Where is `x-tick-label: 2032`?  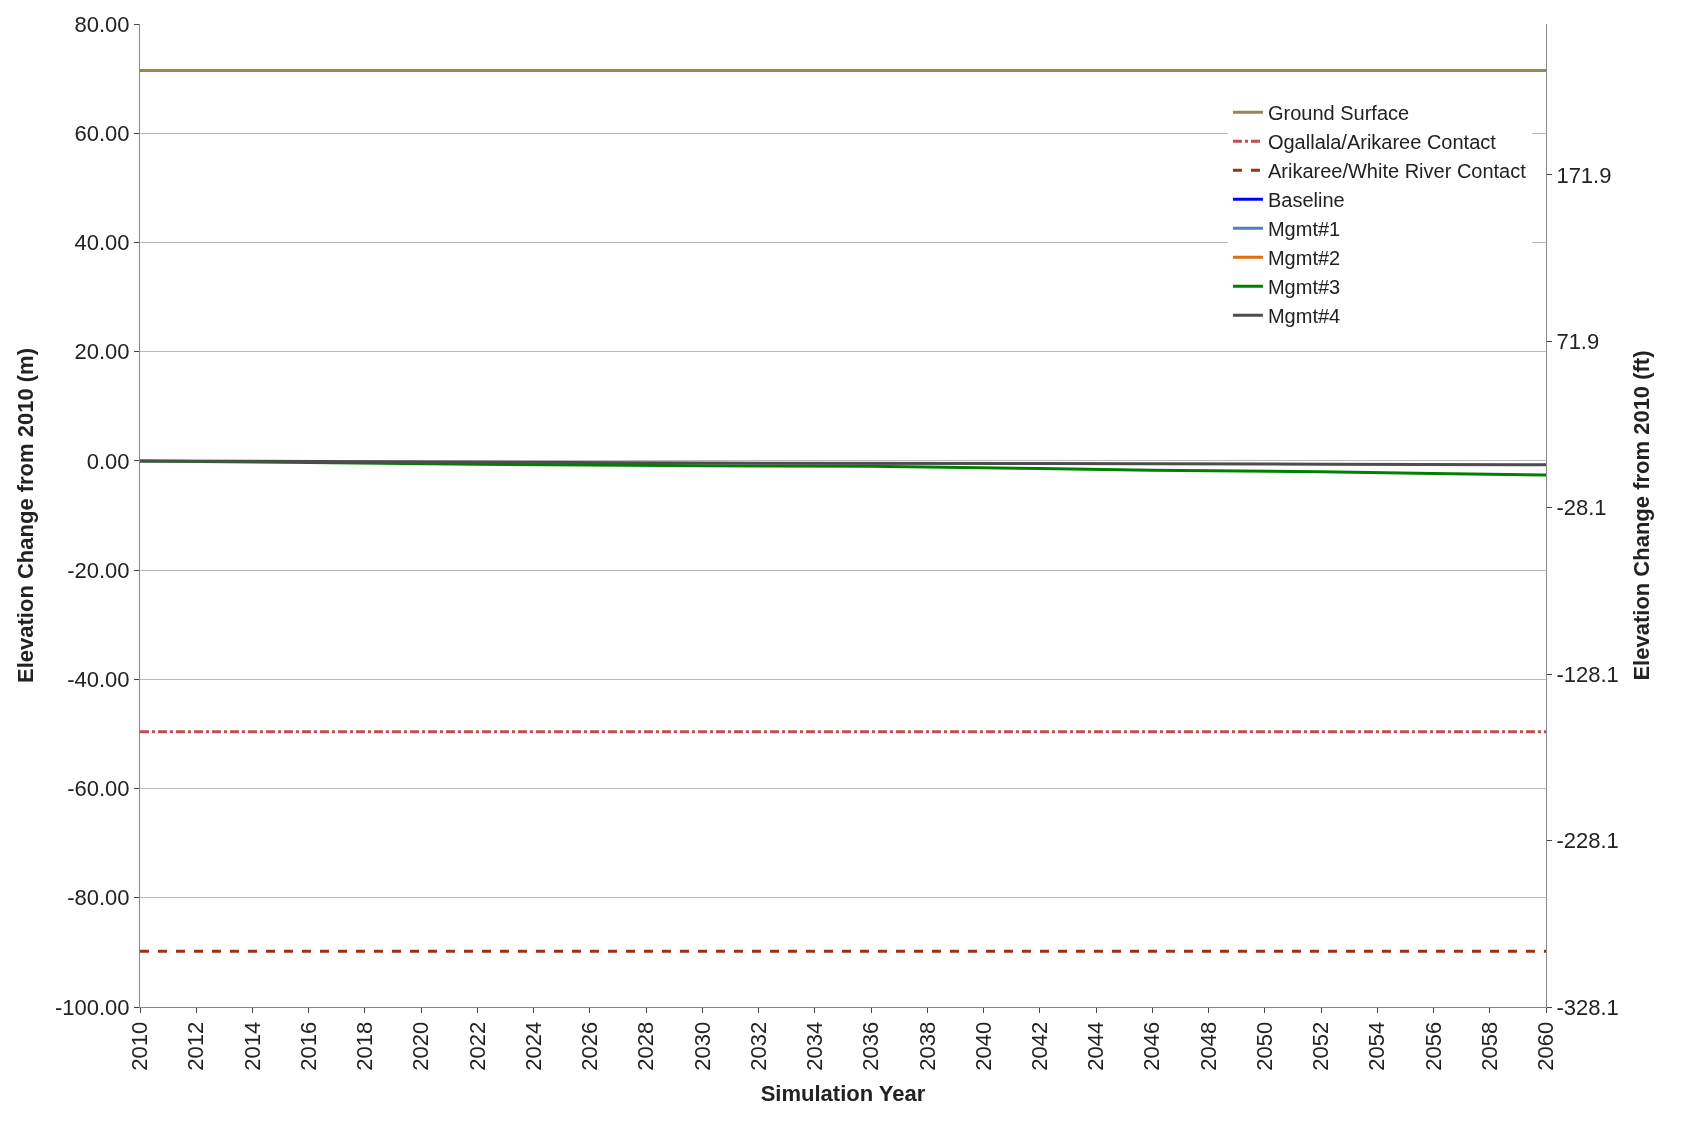
x-tick-label: 2032 is located at coordinates (758, 1046).